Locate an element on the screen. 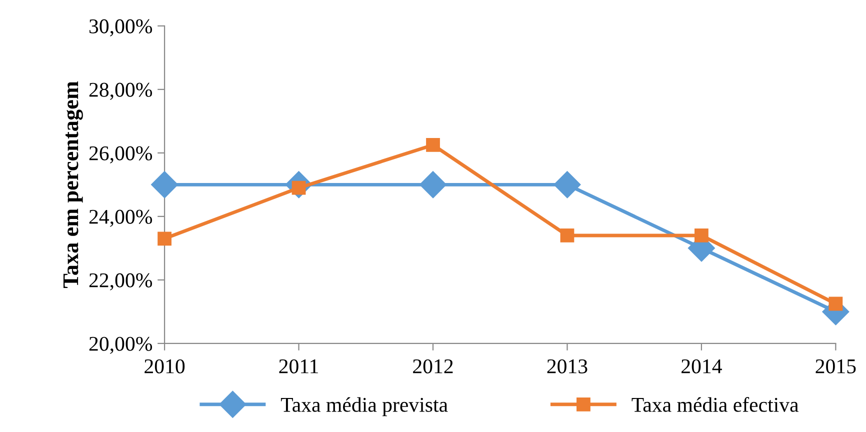 This screenshot has width=866, height=432. y-tick-label: 22,00% is located at coordinates (120, 281).